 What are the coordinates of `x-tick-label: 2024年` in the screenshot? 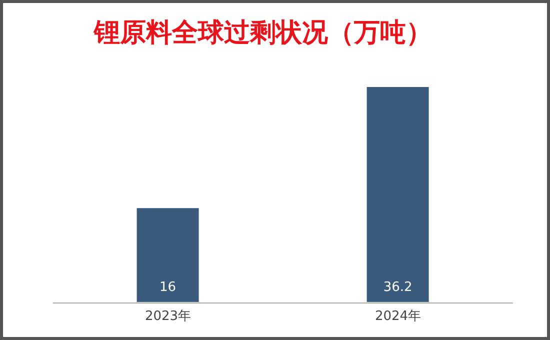 It's located at (398, 316).